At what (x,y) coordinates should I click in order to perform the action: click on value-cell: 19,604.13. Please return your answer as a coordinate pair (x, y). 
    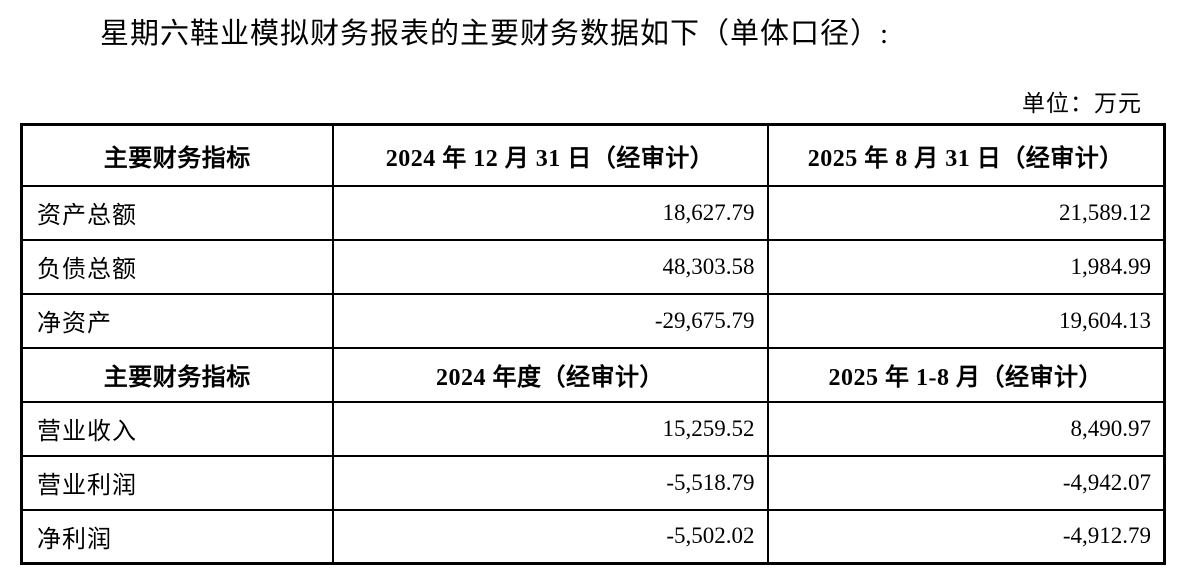
    Looking at the image, I should click on (966, 320).